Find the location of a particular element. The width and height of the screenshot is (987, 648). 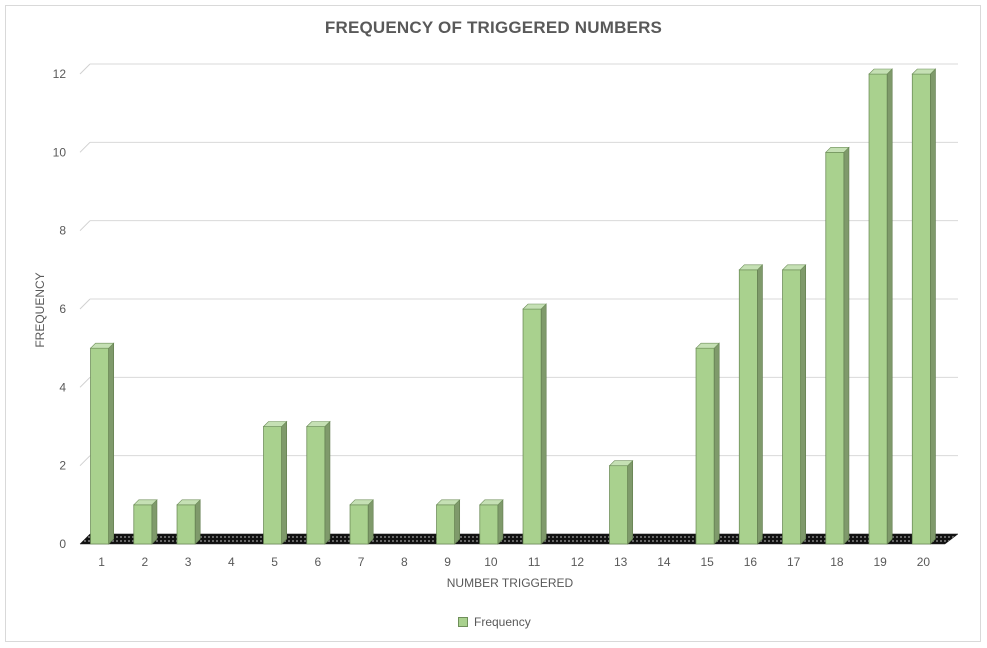

x-tick-label: 9 is located at coordinates (447, 562).